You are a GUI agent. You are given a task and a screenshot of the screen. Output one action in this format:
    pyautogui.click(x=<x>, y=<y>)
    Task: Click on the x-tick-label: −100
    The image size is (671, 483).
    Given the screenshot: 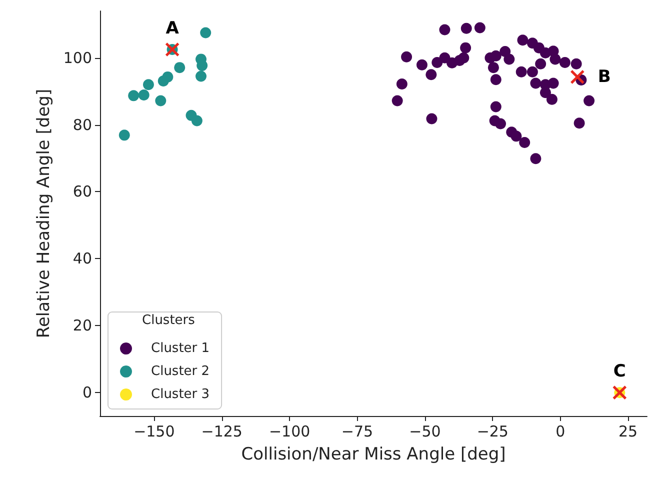 What is the action you would take?
    pyautogui.click(x=289, y=431)
    